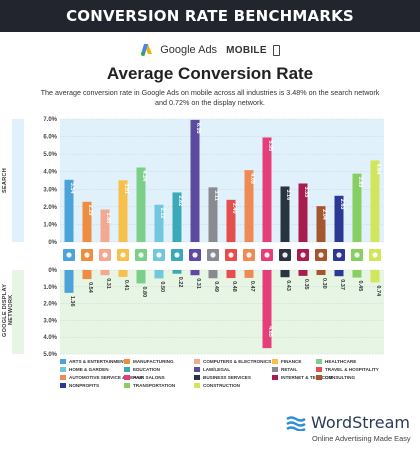  I want to click on legend-item: MANUFACTURING, so click(149, 362).